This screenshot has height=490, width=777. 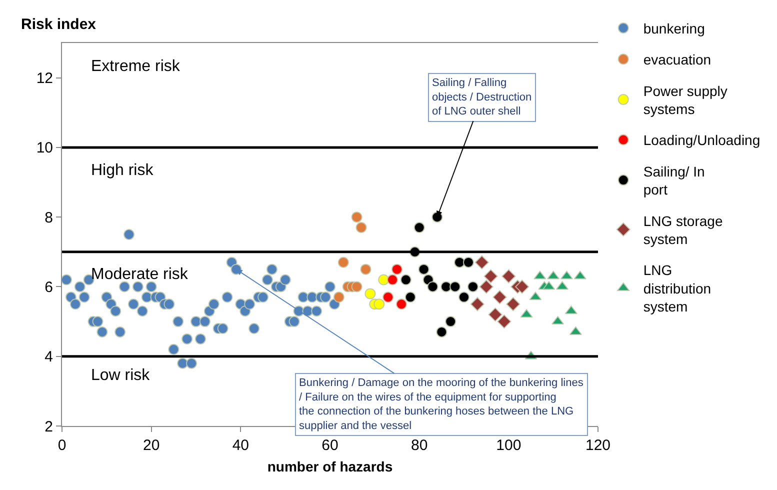 What do you see at coordinates (685, 100) in the screenshot?
I see `legend-label: Power supply systems` at bounding box center [685, 100].